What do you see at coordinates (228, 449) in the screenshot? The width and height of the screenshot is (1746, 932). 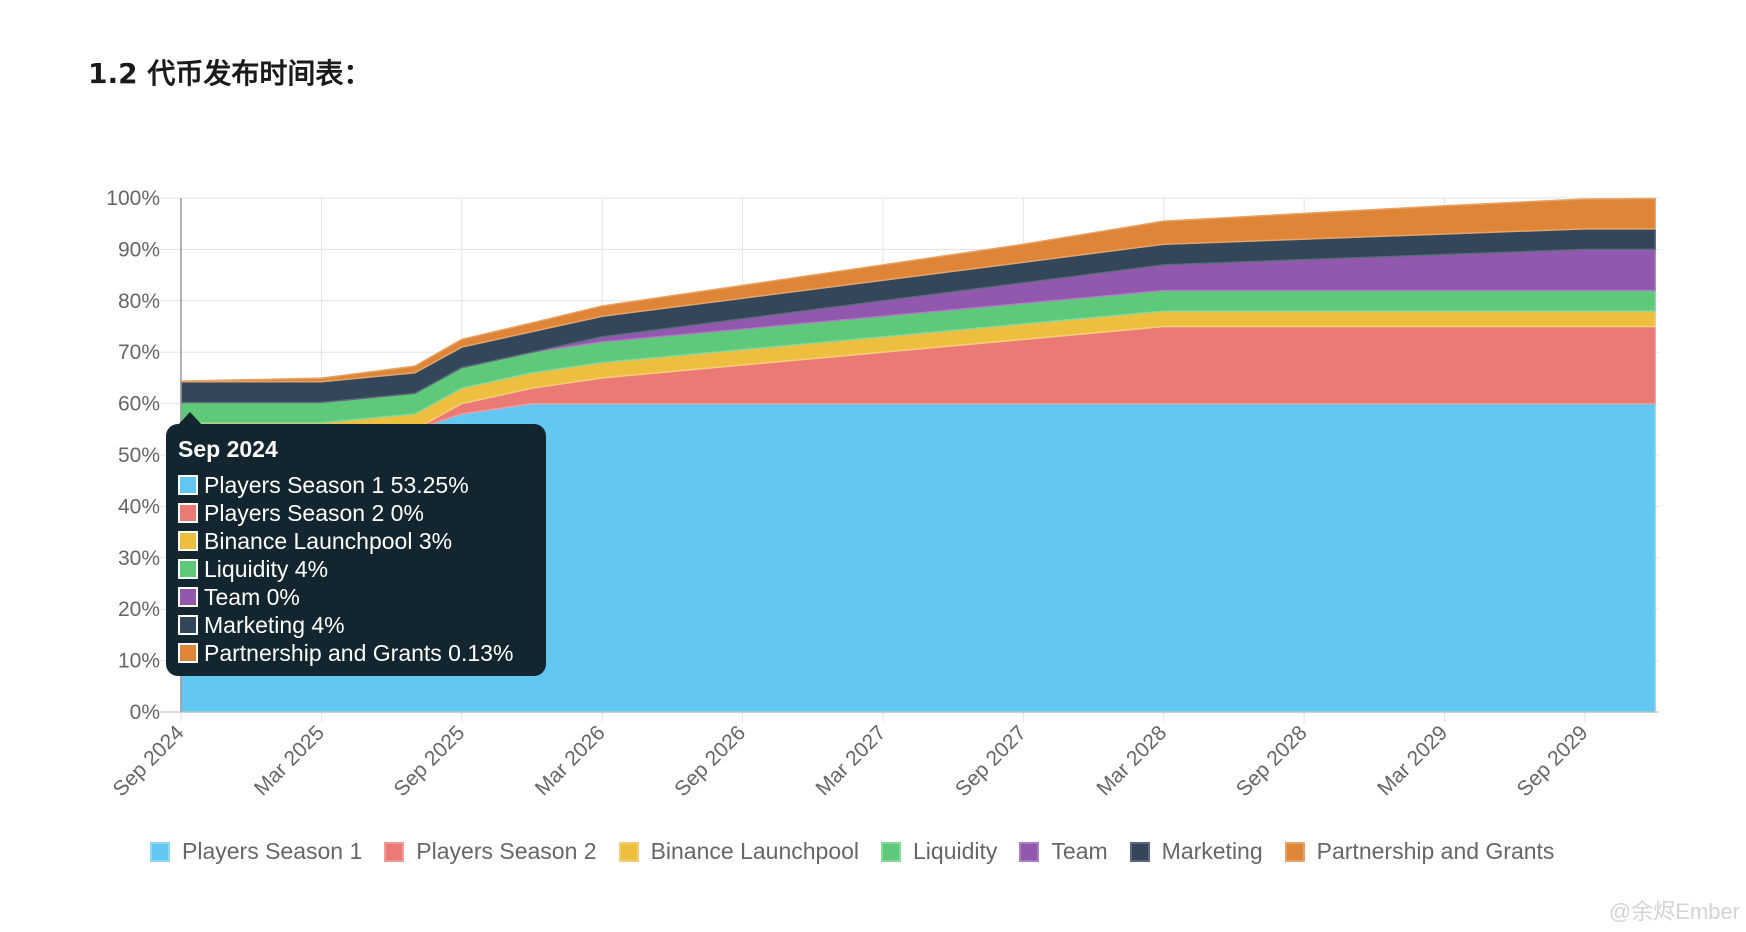 I see `tooltip-title: Sep 2024` at bounding box center [228, 449].